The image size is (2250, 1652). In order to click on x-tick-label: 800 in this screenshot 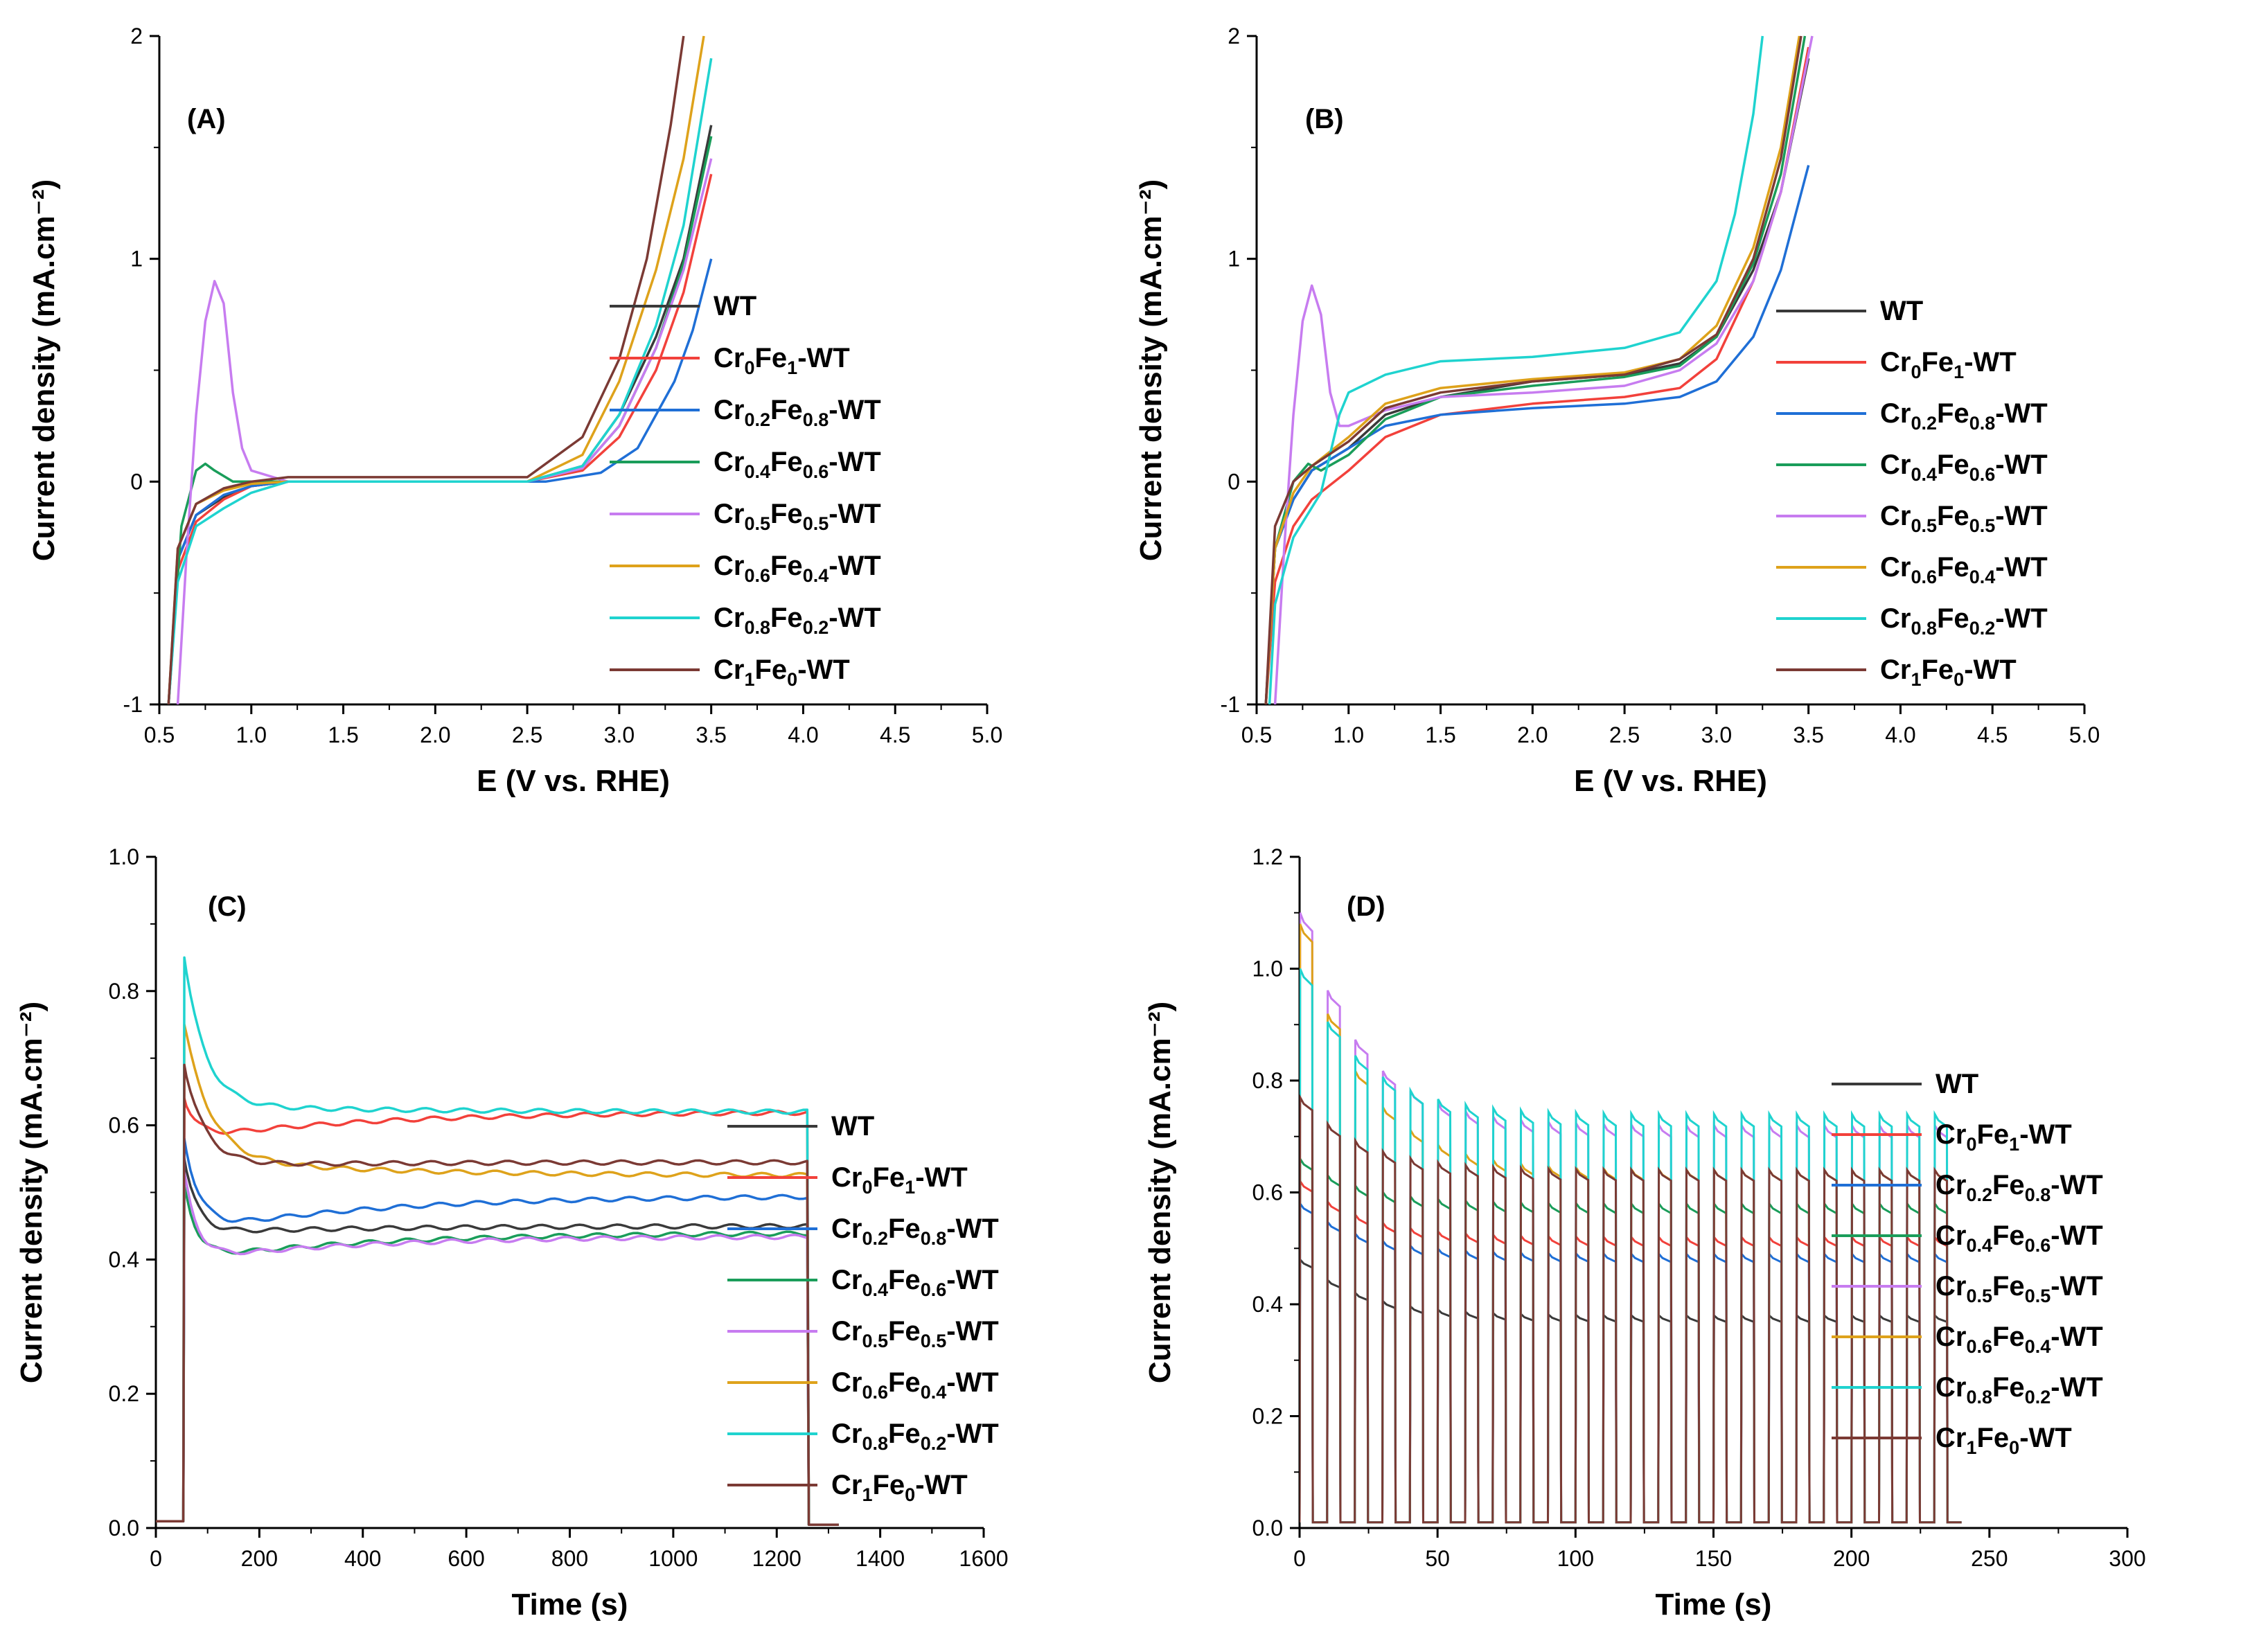, I will do `click(569, 1558)`.